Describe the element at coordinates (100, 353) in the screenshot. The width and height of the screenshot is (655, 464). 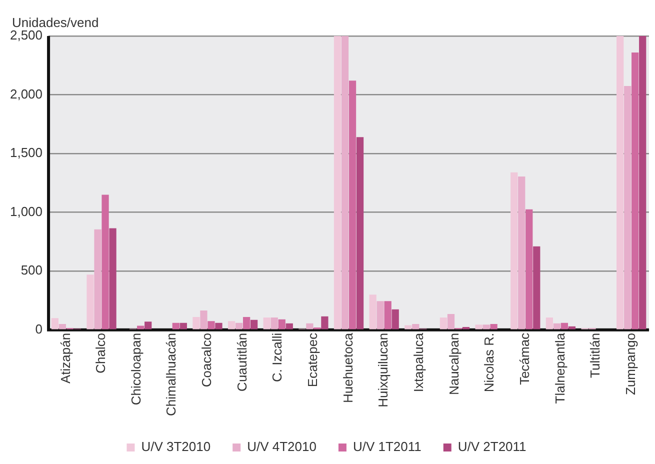
I see `x-tick-label: Chalco` at that location.